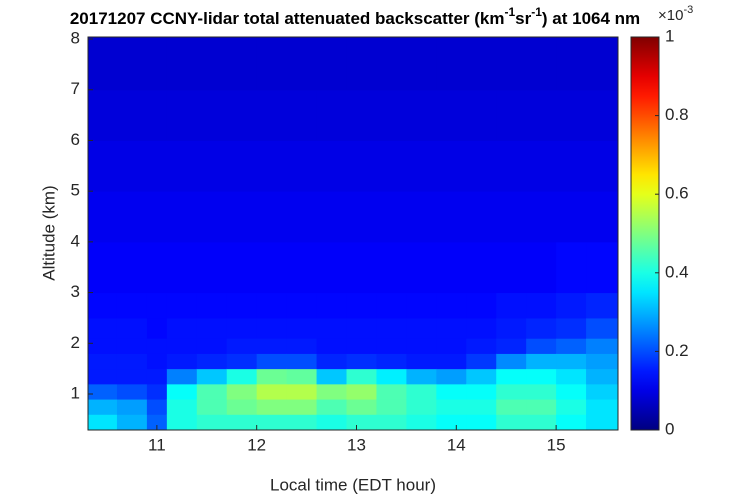 The image size is (750, 497). I want to click on colorbar-tick-label: 1, so click(669, 35).